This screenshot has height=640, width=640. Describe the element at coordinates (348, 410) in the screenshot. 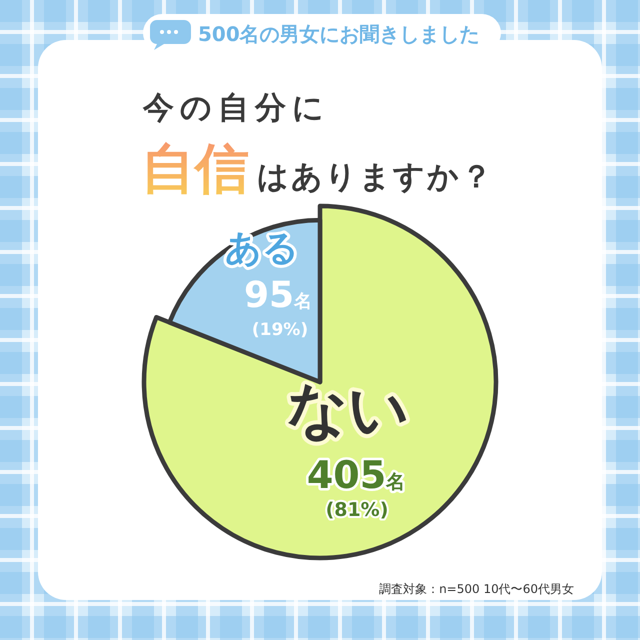

I see `slice-label: ない` at that location.